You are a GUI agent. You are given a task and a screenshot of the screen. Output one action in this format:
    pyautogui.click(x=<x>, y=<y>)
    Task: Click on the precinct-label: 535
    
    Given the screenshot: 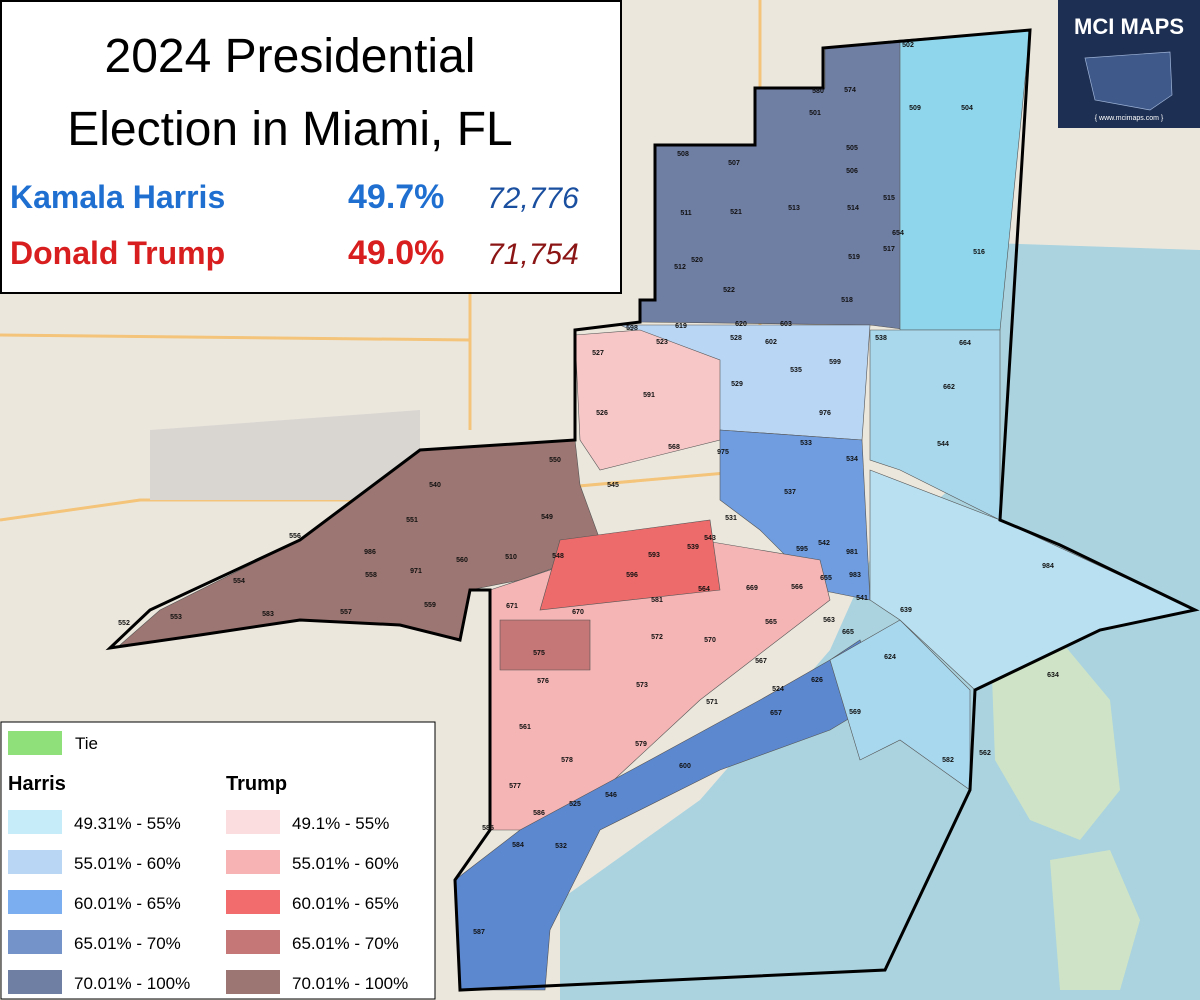 What is the action you would take?
    pyautogui.click(x=796, y=370)
    